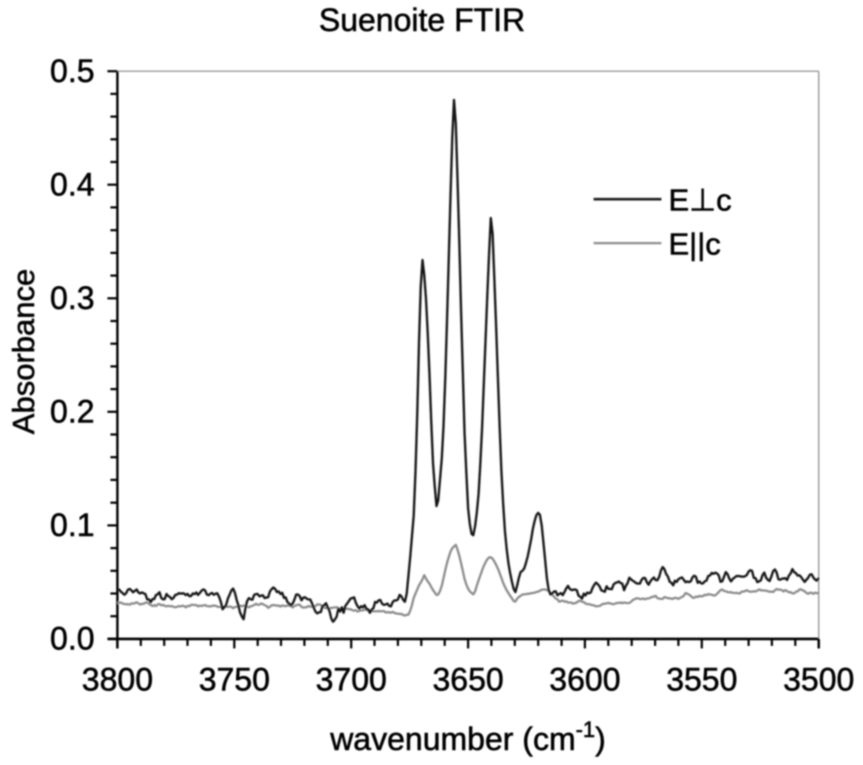  I want to click on svg-text: Absorbance, so click(23, 351).